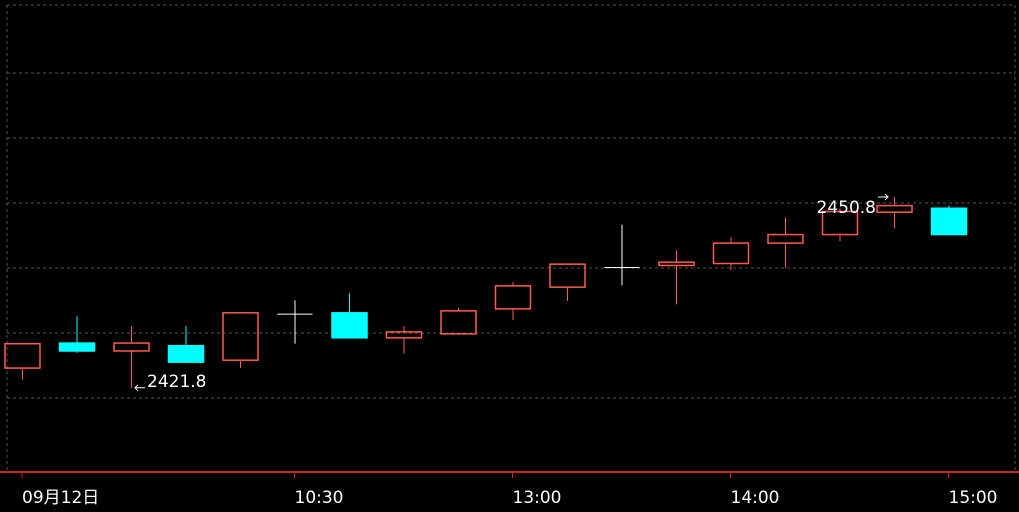 This screenshot has width=1019, height=512. Describe the element at coordinates (846, 208) in the screenshot. I see `high-annotation: 2450.8` at that location.